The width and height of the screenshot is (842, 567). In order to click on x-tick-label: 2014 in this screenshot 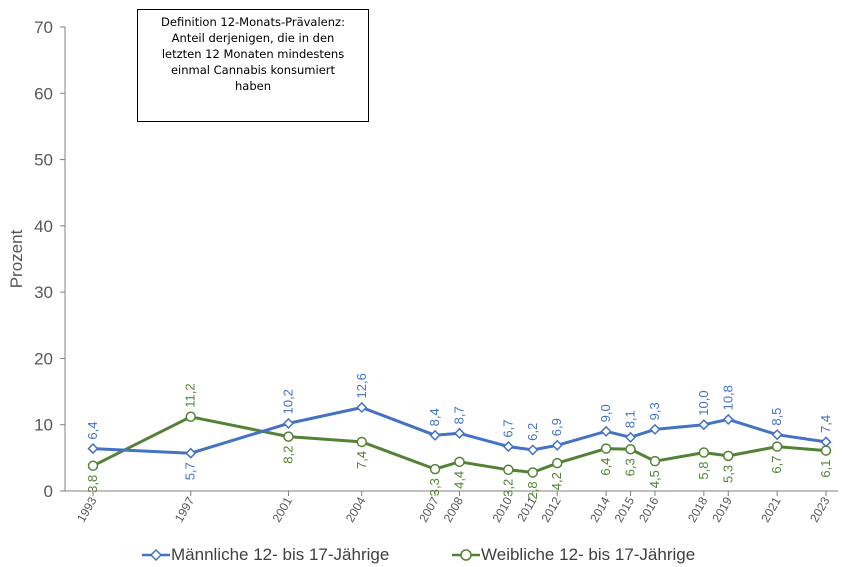, I will do `click(600, 509)`.